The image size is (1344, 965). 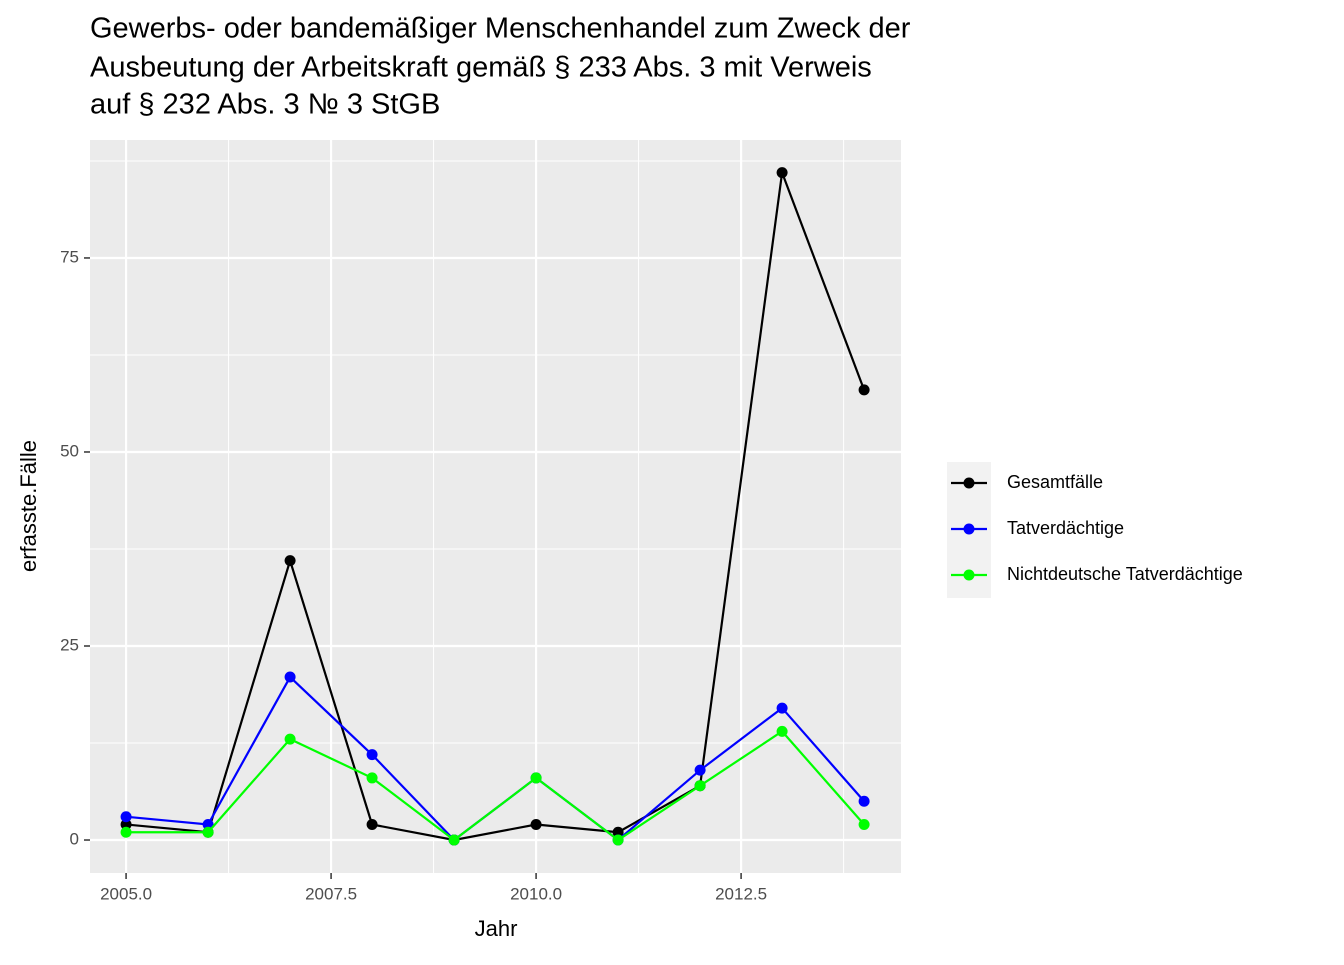 What do you see at coordinates (74, 839) in the screenshot?
I see `y-tick-label: 0` at bounding box center [74, 839].